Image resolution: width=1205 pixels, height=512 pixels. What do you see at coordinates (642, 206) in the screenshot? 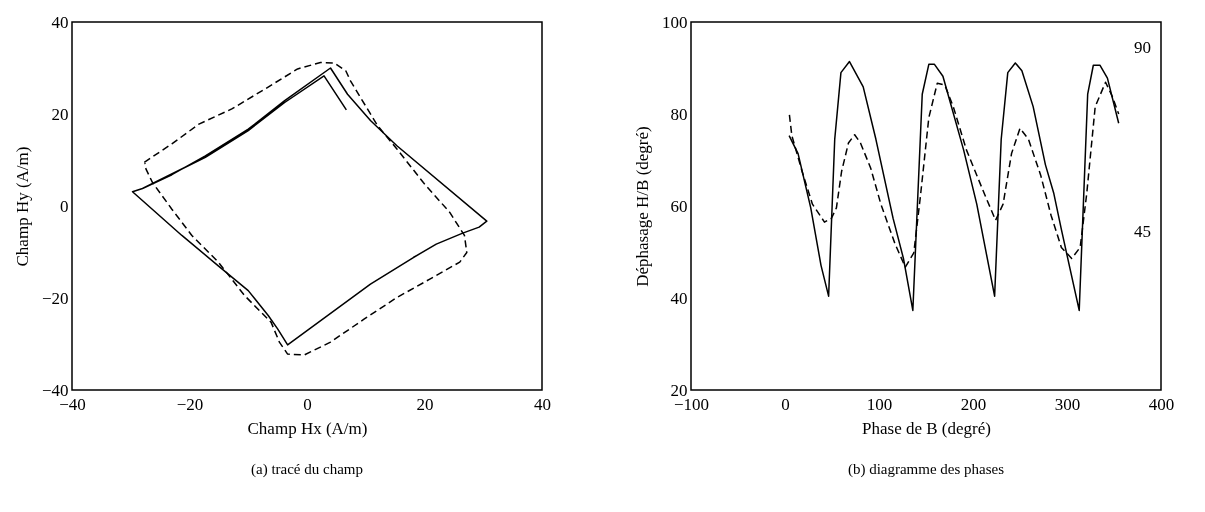
I see `y-axis-title: Déphasage H/B (degré)` at bounding box center [642, 206].